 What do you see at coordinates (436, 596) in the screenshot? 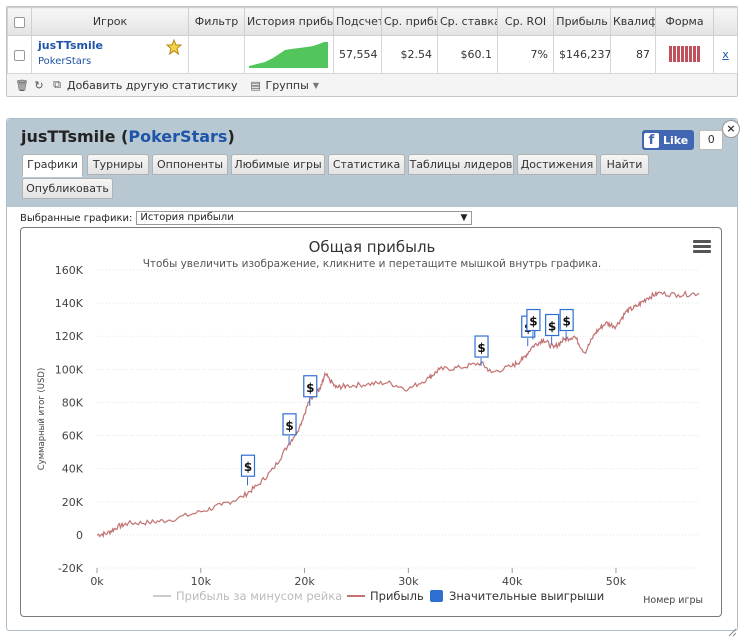
I see `legend-big-wins-swatch` at bounding box center [436, 596].